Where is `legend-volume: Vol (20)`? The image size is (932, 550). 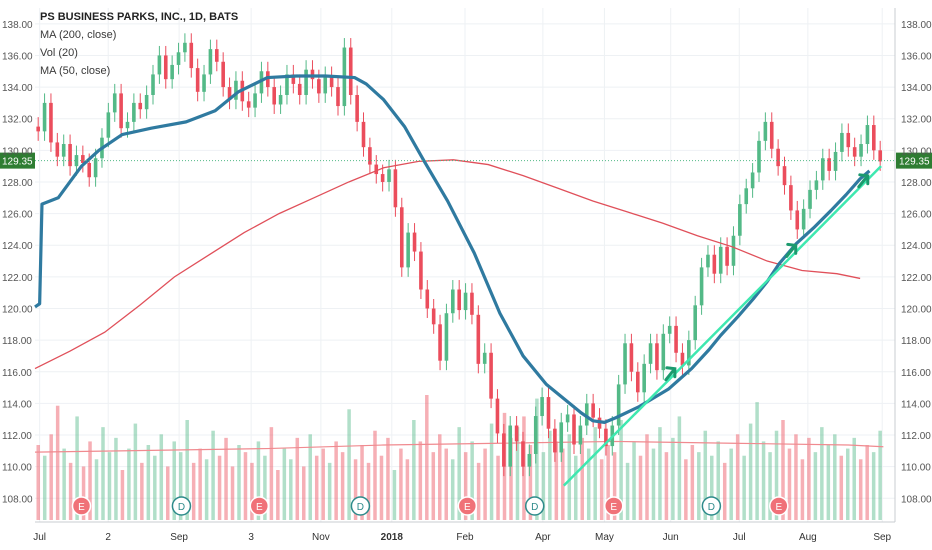
legend-volume: Vol (20) is located at coordinates (59, 53).